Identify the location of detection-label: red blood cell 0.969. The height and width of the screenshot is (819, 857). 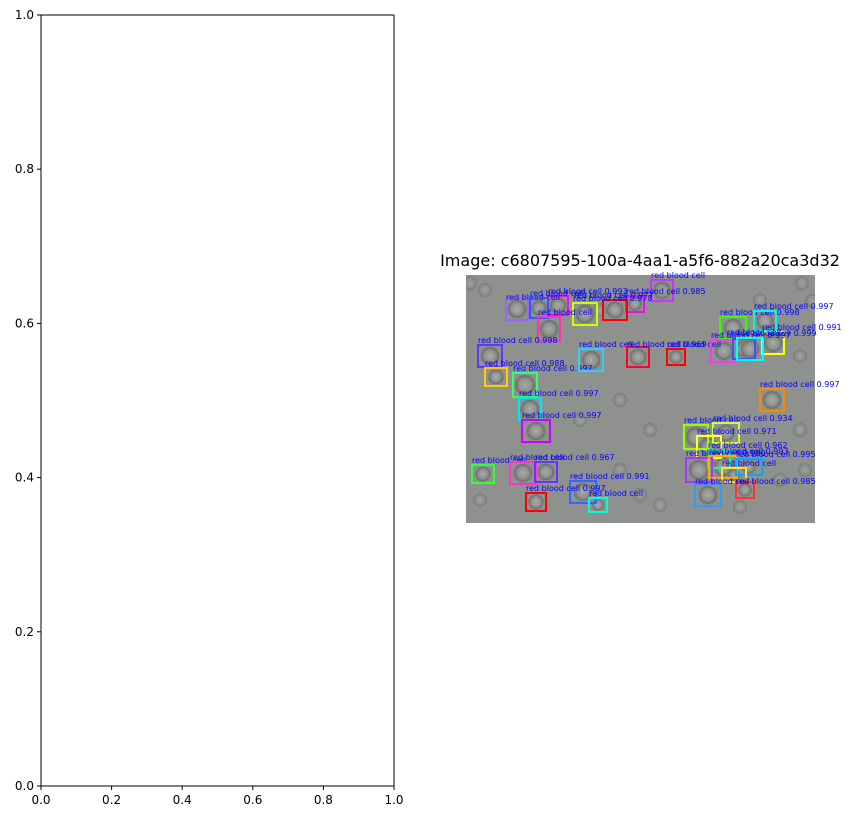
(667, 344).